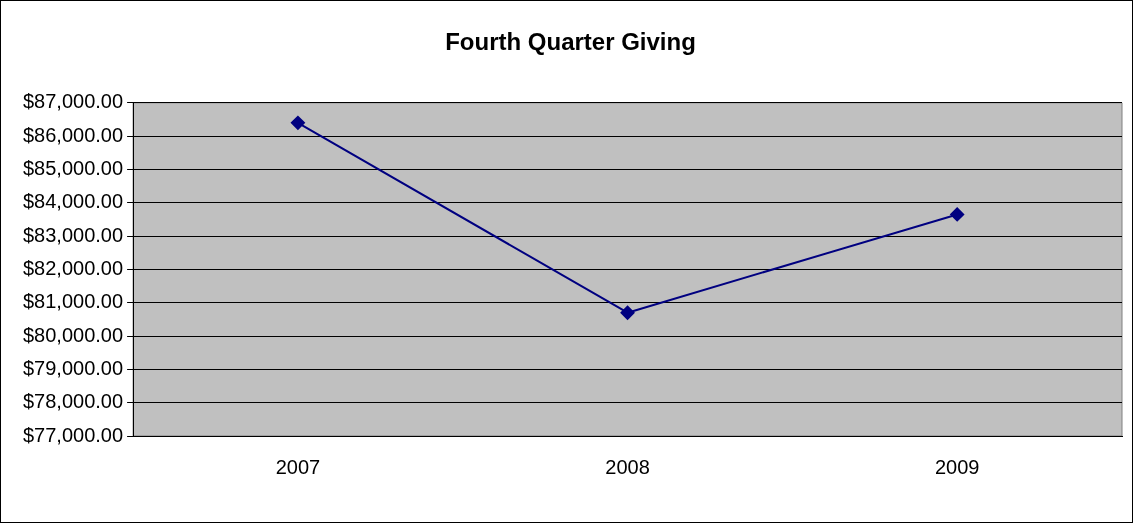 Image resolution: width=1133 pixels, height=523 pixels. What do you see at coordinates (73, 367) in the screenshot?
I see `y-tick-label: $79,000.00` at bounding box center [73, 367].